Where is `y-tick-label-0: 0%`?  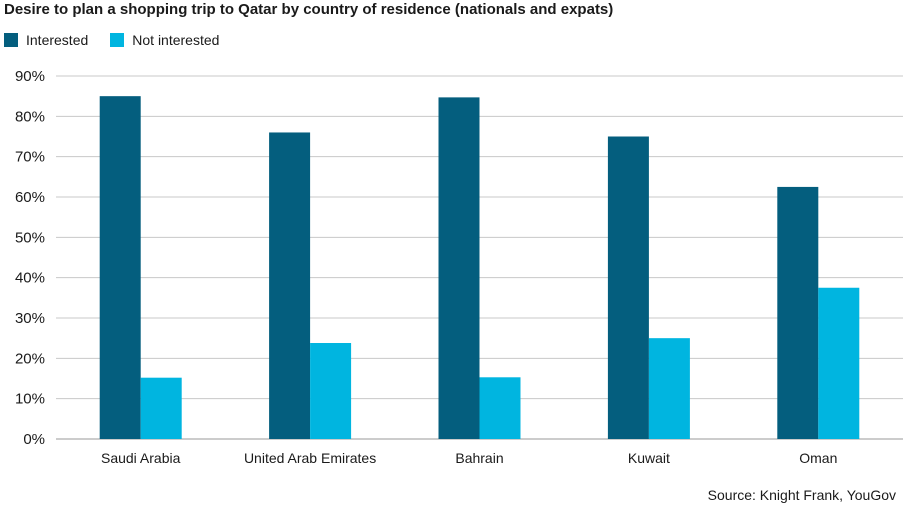
y-tick-label-0: 0% is located at coordinates (34, 439).